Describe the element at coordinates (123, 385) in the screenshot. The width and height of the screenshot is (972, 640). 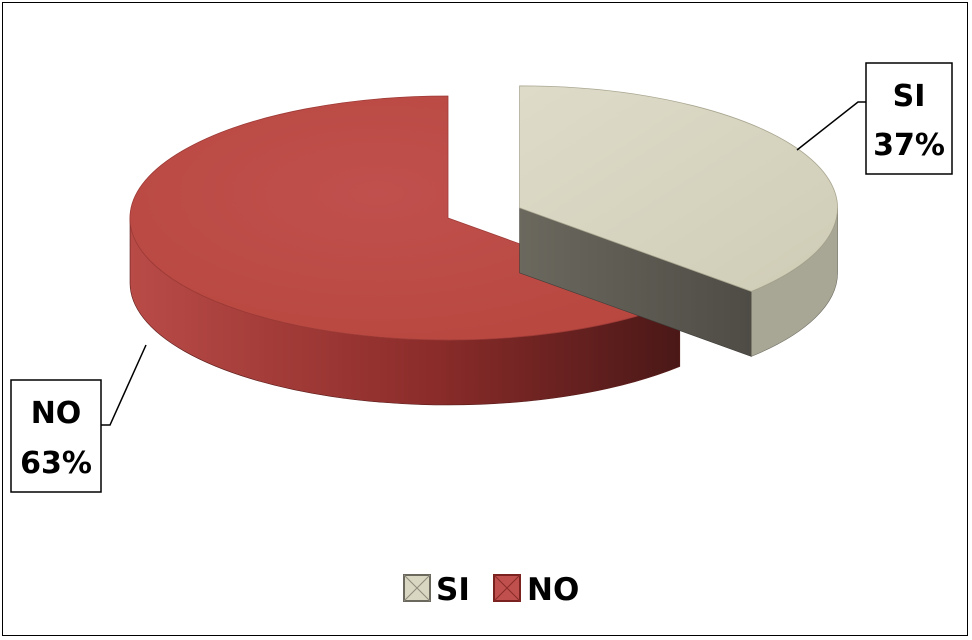
I see `no-leader-line` at that location.